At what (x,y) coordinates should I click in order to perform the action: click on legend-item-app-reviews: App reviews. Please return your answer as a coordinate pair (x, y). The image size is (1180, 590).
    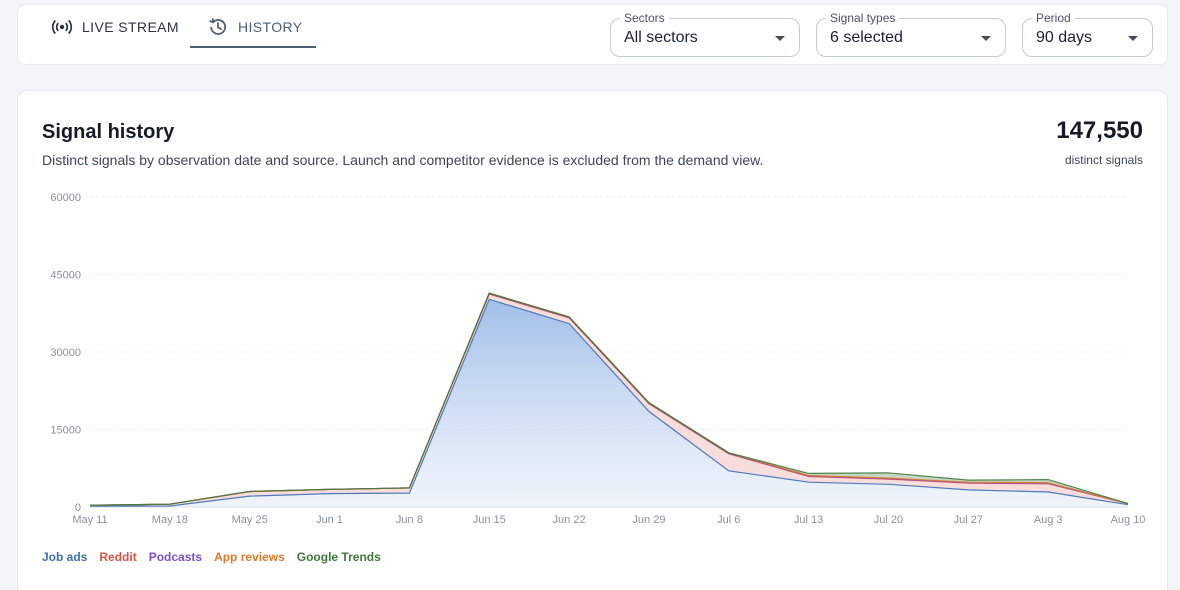
    Looking at the image, I should click on (249, 557).